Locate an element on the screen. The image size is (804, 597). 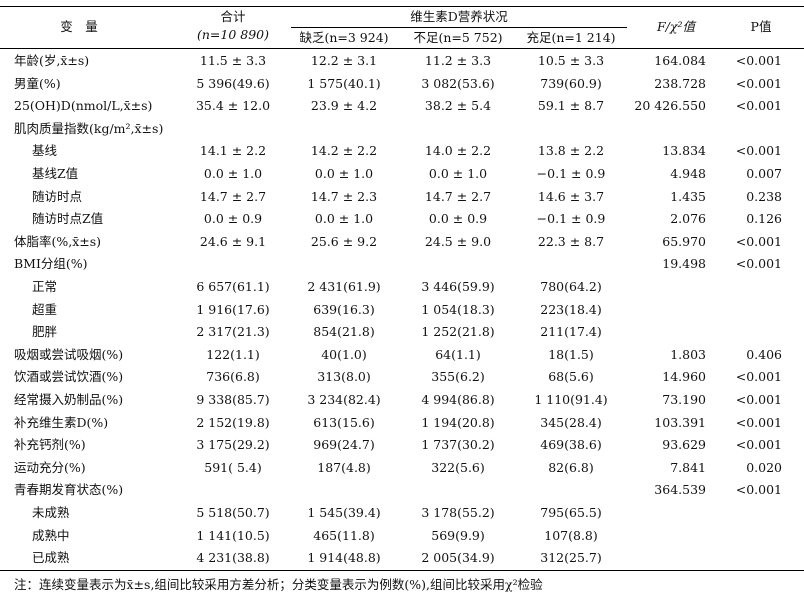
cell-total: 2 152(19.8) is located at coordinates (233, 422).